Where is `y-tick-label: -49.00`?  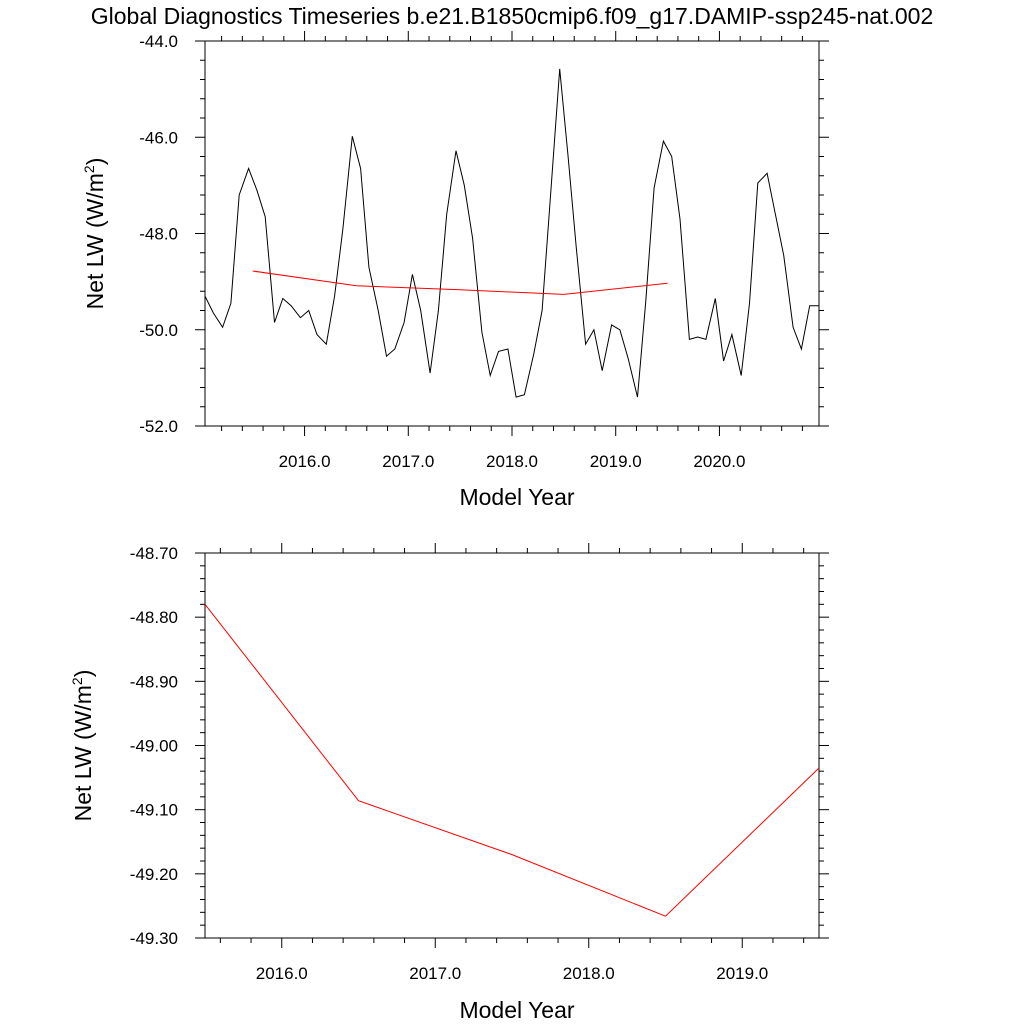 y-tick-label: -49.00 is located at coordinates (154, 746).